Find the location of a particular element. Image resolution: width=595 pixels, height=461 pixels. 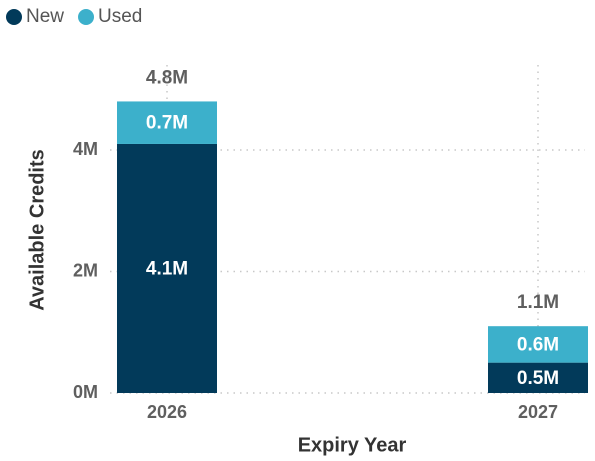

legend-label: Used is located at coordinates (120, 16).